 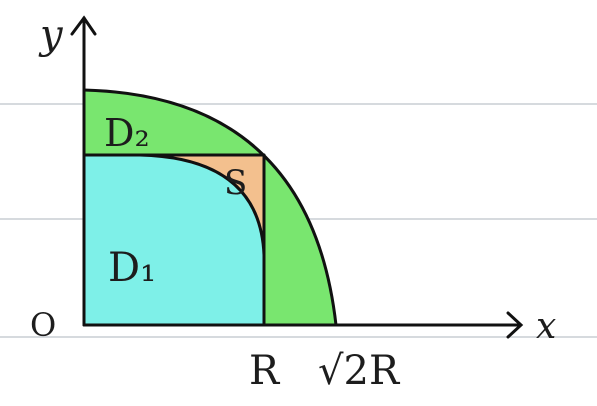 I want to click on region-s-label: S, so click(x=235, y=183).